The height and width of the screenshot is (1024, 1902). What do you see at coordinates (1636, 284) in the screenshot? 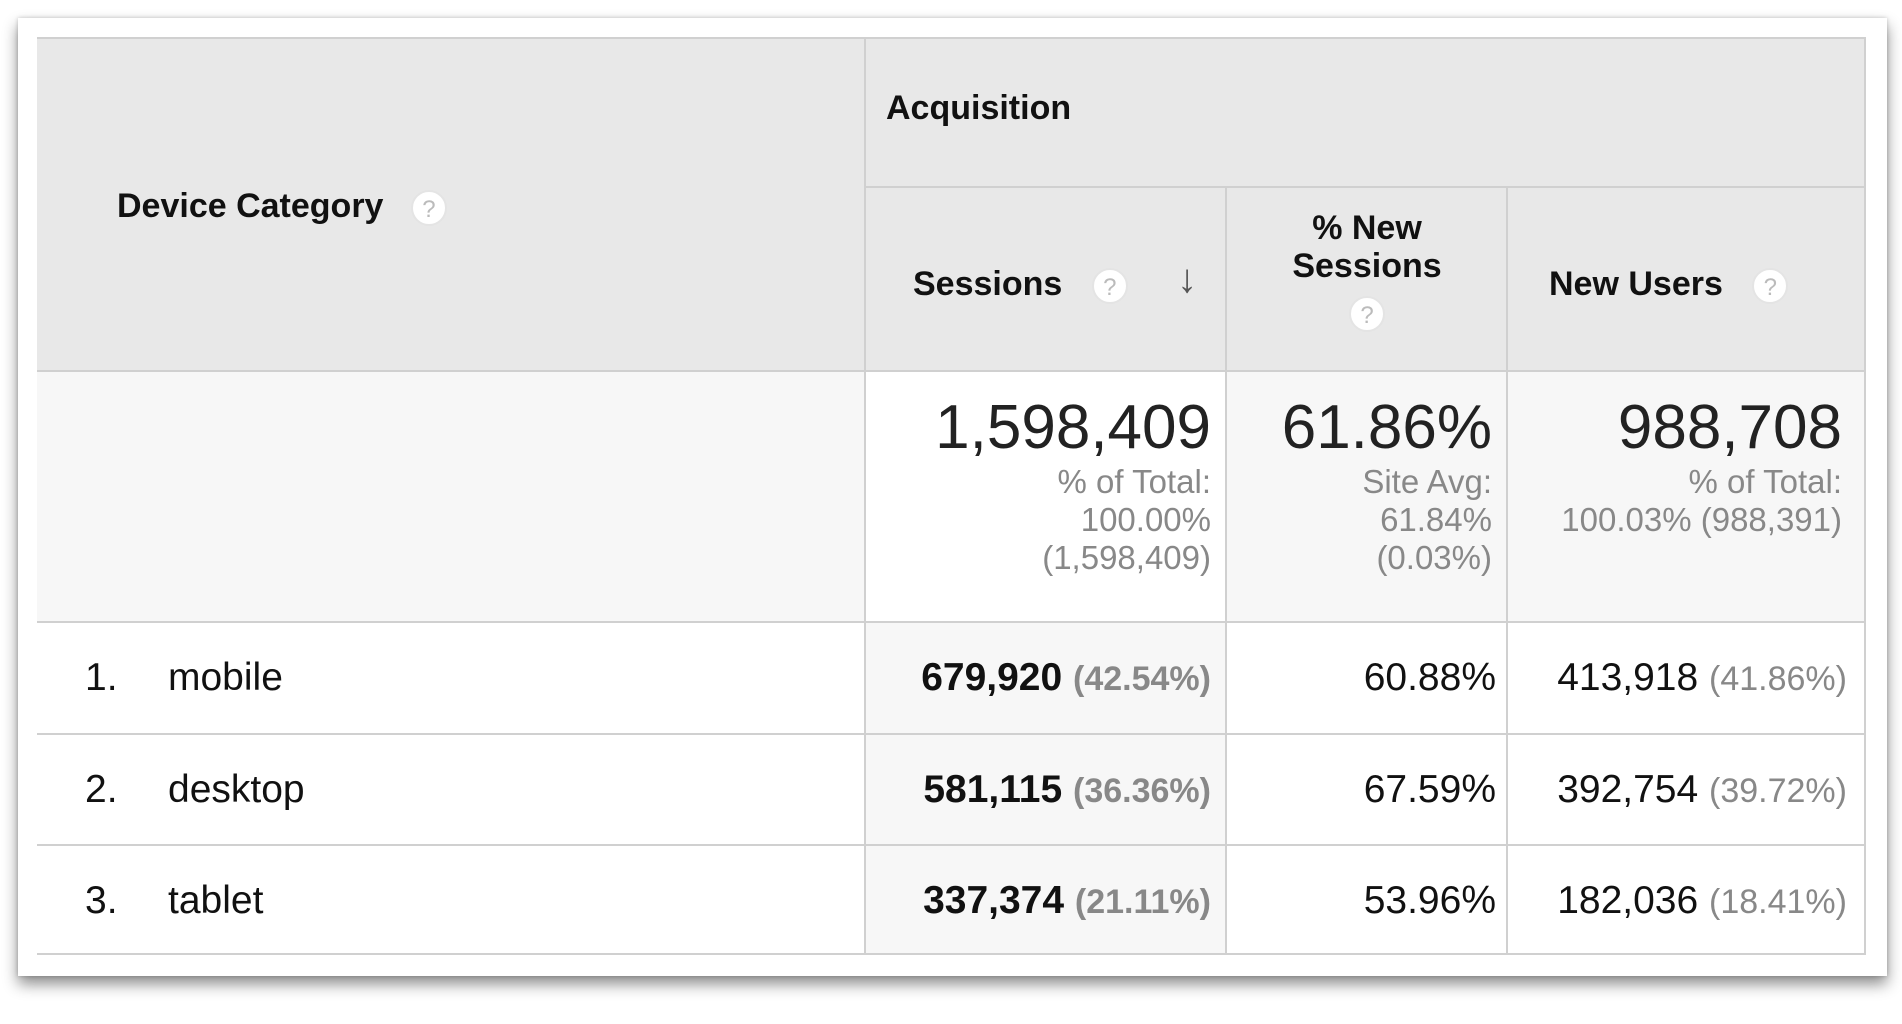
I see `new-users-header-label: New Users` at bounding box center [1636, 284].